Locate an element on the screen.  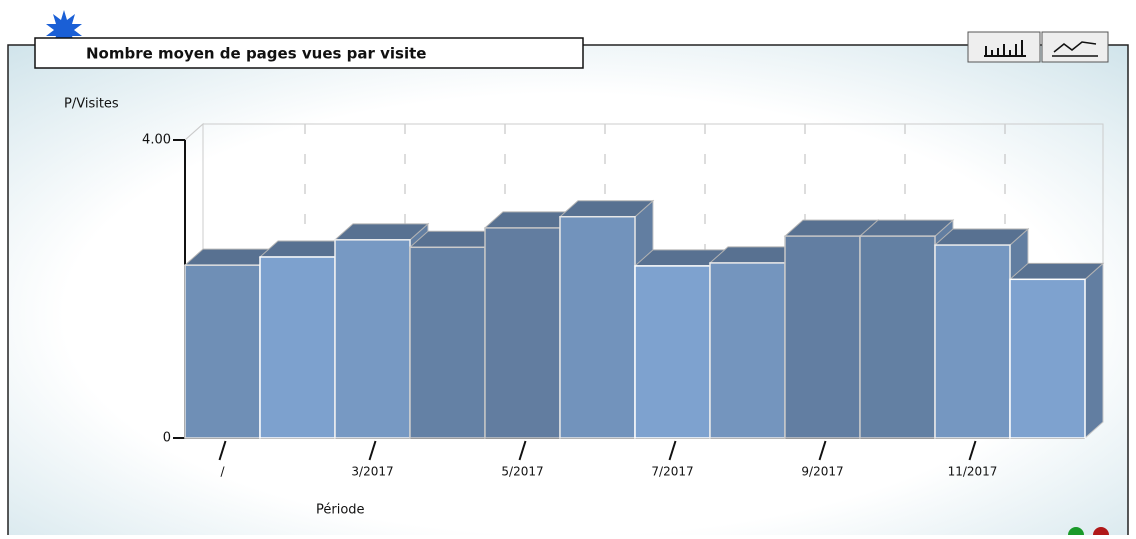
x-axis-label: Période is located at coordinates (340, 510).